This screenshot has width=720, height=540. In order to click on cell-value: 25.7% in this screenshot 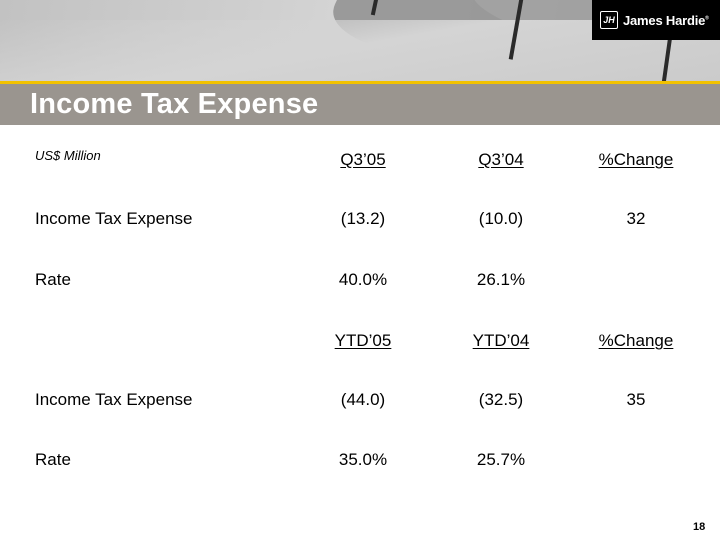, I will do `click(501, 459)`.